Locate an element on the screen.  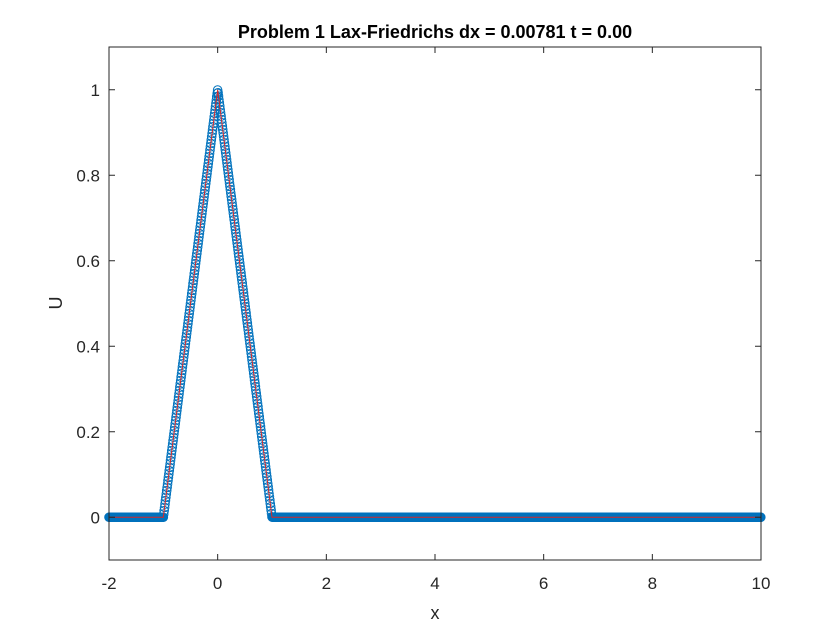
x-tick-label: 4 is located at coordinates (434, 583).